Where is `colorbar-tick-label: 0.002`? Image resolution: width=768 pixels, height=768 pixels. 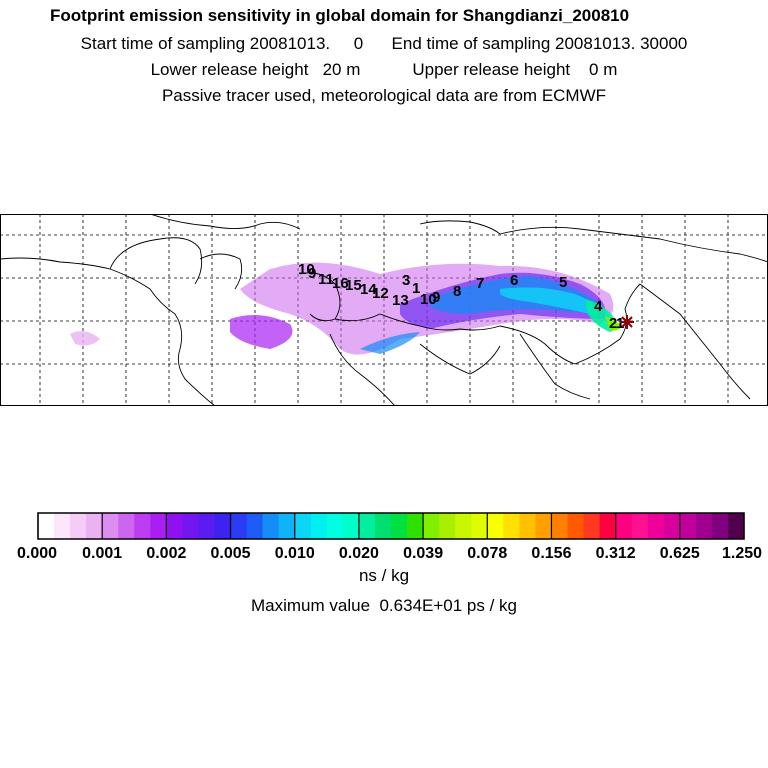 colorbar-tick-label: 0.002 is located at coordinates (166, 553).